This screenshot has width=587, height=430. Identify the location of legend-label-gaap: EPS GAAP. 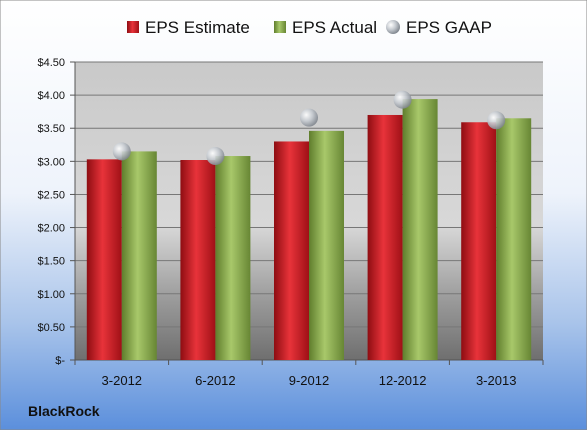
(449, 27).